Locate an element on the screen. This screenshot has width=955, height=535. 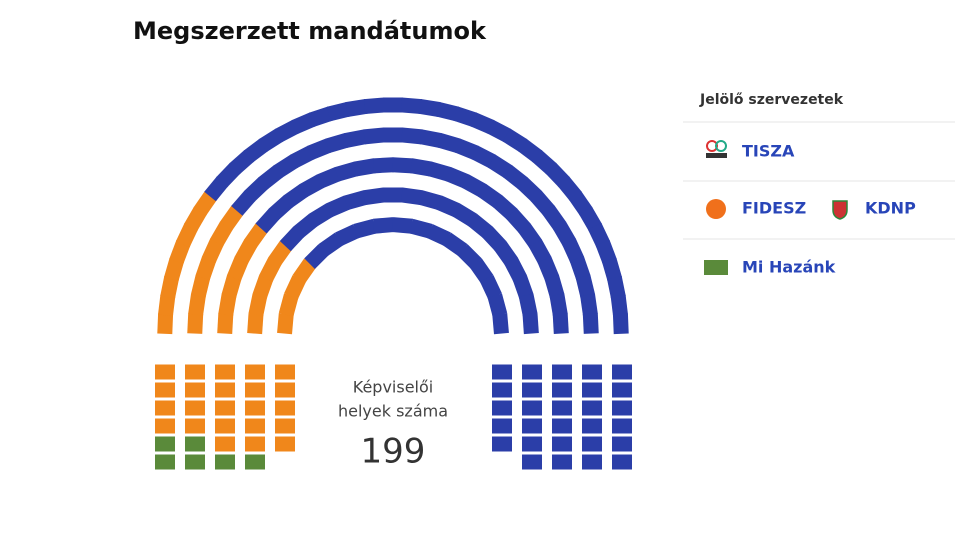
kdnp-logo is located at coordinates (840, 210).